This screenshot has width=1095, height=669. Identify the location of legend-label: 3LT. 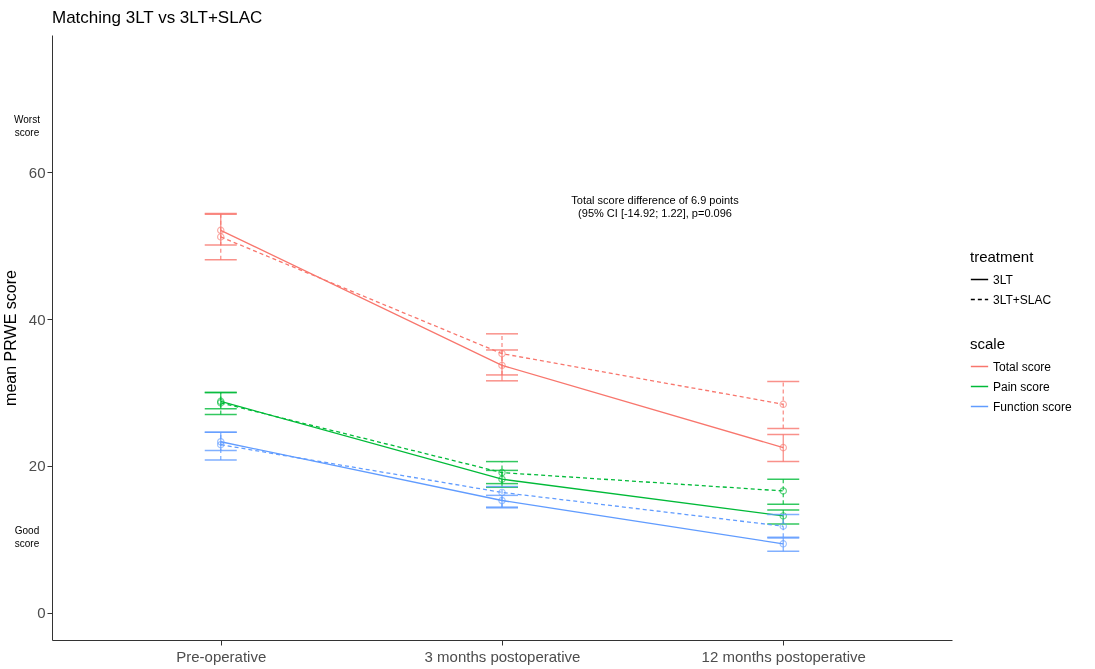
(1003, 279).